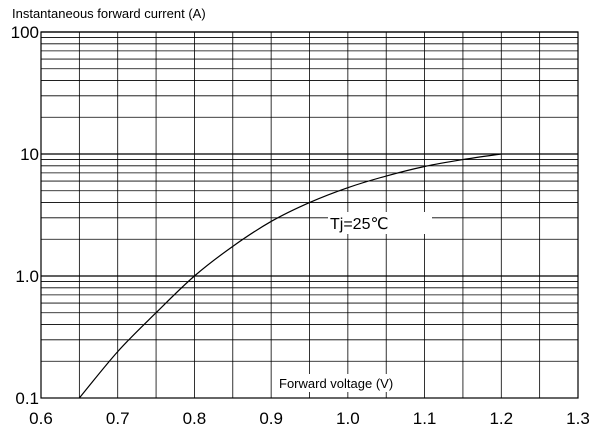  What do you see at coordinates (578, 418) in the screenshot?
I see `x-tick-label: 1.3` at bounding box center [578, 418].